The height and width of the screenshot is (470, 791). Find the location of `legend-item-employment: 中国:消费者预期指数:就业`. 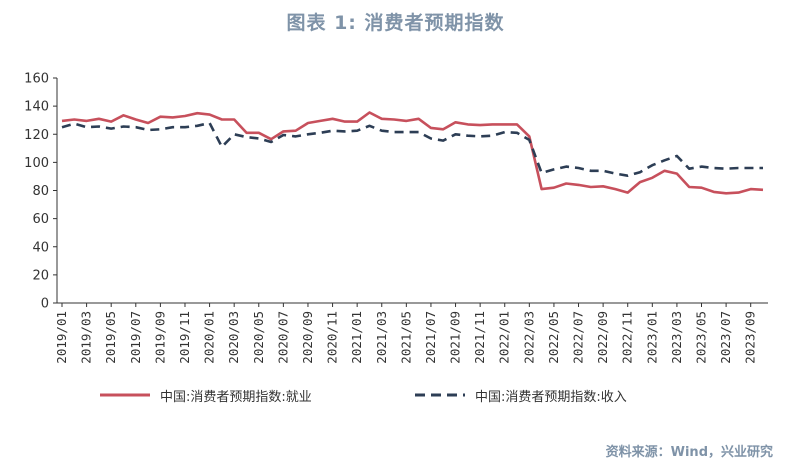

legend-item-employment: 中国:消费者预期指数:就业 is located at coordinates (206, 395).